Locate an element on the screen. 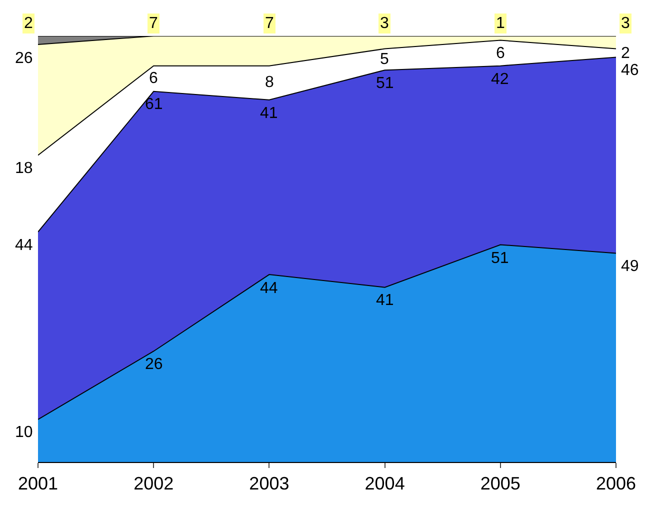 This screenshot has height=507, width=648. x-tick-label: 2006 is located at coordinates (616, 484).